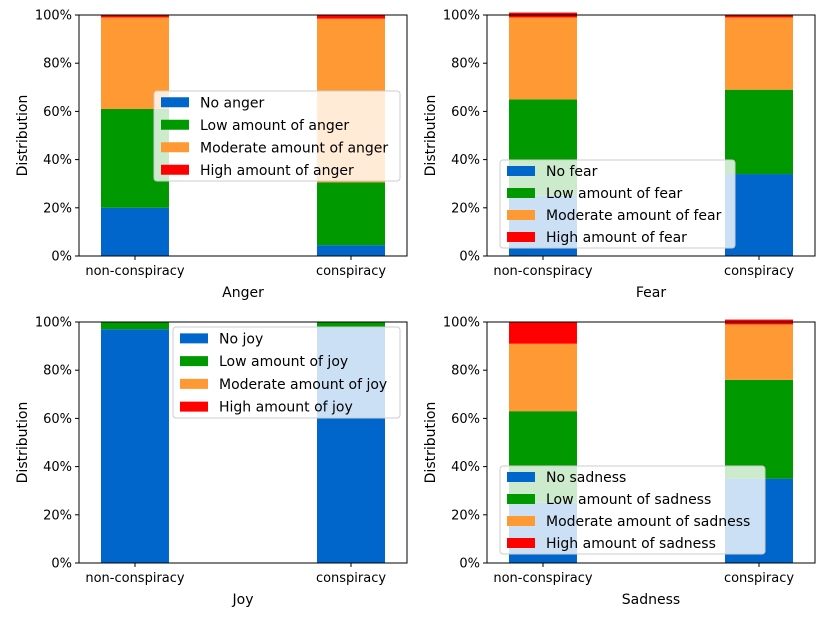  What do you see at coordinates (274, 126) in the screenshot?
I see `legend-entry: Low amount of anger` at bounding box center [274, 126].